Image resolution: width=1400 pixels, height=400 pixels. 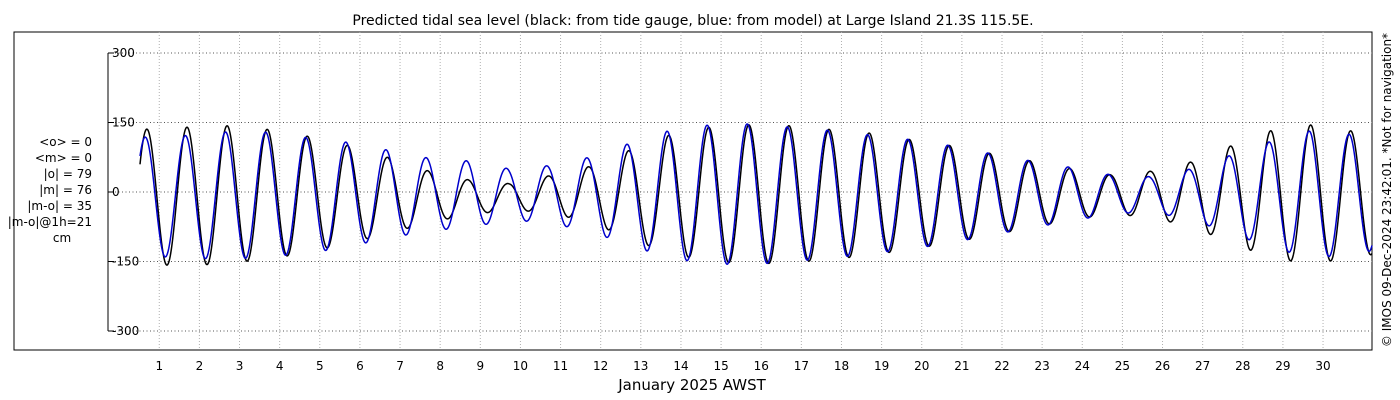 I want to click on x-tick-label: 12, so click(x=600, y=366).